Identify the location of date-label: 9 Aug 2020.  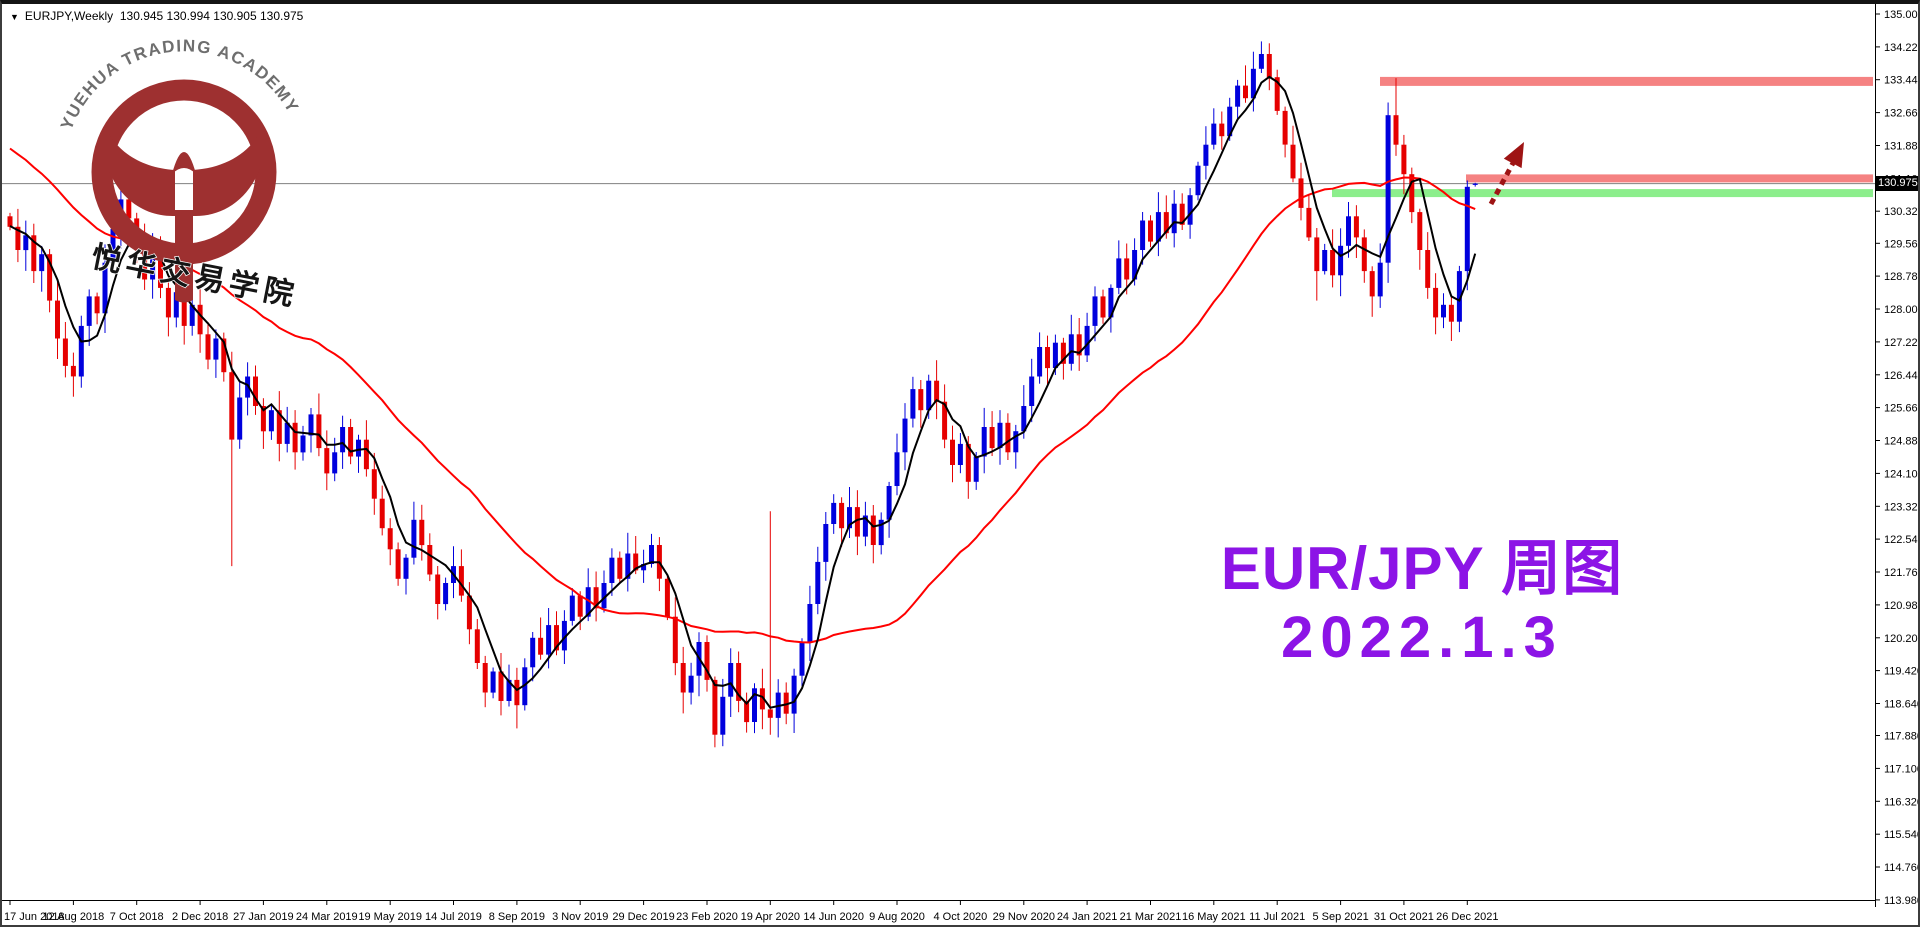
(897, 917).